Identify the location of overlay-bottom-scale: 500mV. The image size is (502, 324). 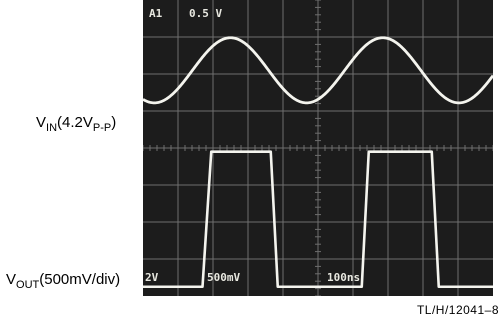
(223, 277).